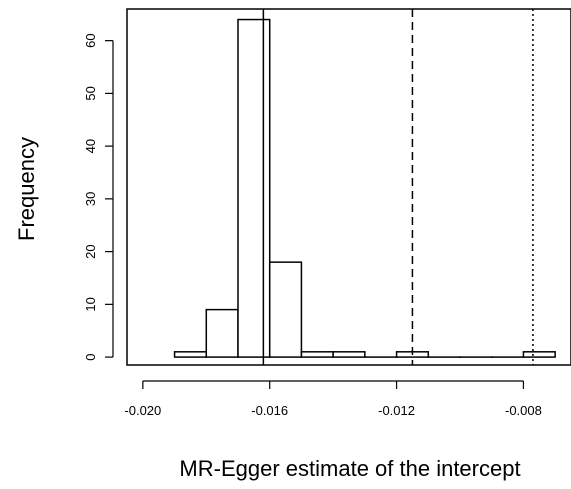 This screenshot has height=489, width=571. I want to click on y-tick-label: 20, so click(90, 251).